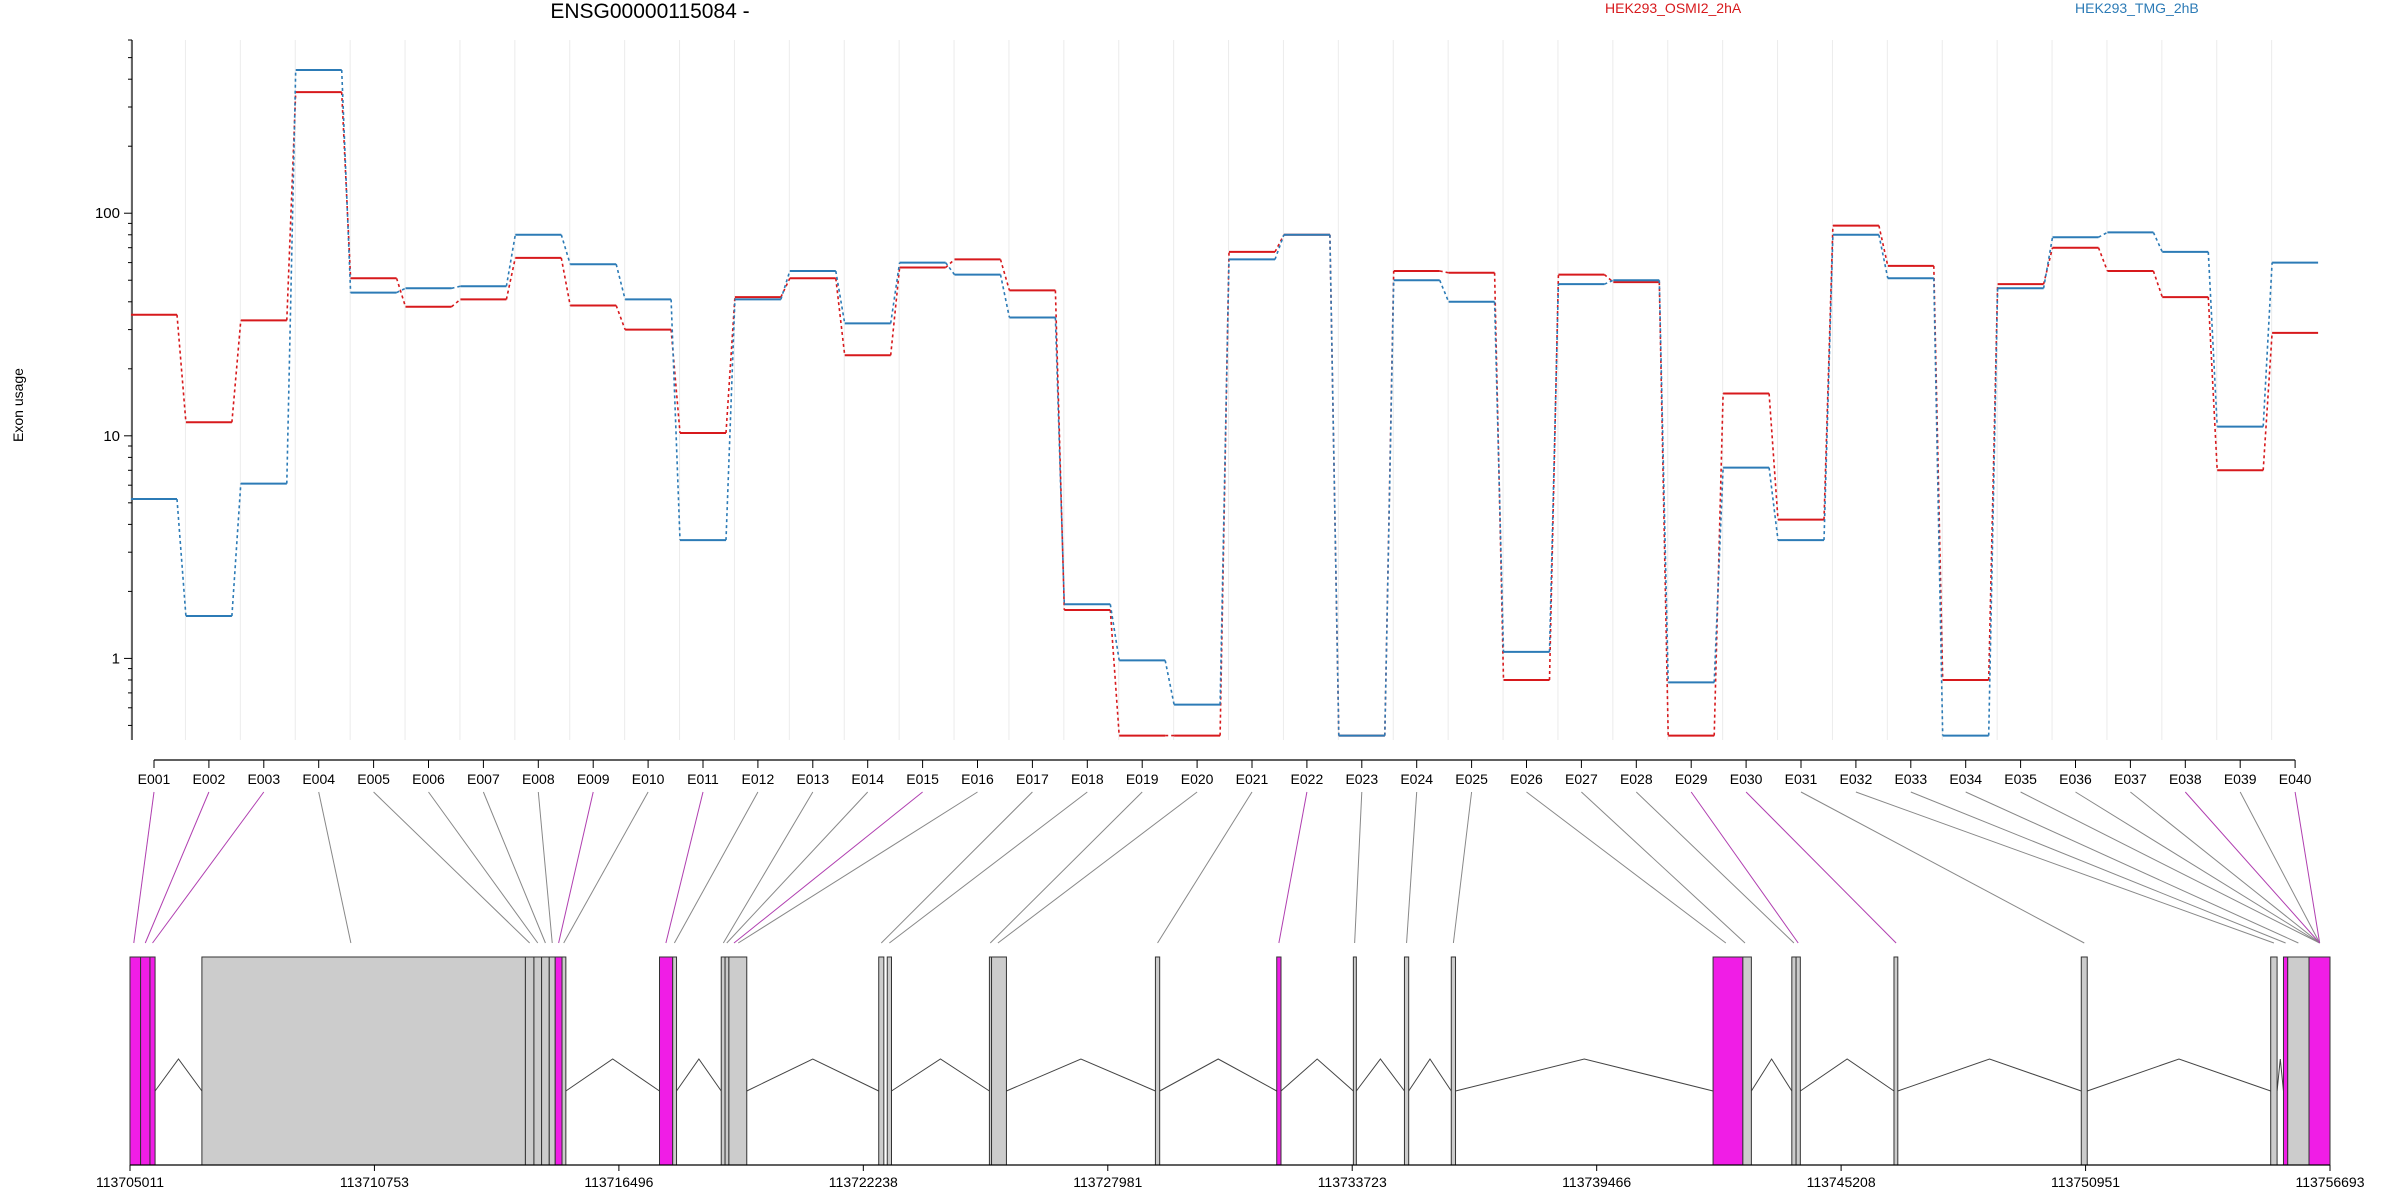 The height and width of the screenshot is (1200, 2400). I want to click on x-tick-label: E028, so click(1636, 779).